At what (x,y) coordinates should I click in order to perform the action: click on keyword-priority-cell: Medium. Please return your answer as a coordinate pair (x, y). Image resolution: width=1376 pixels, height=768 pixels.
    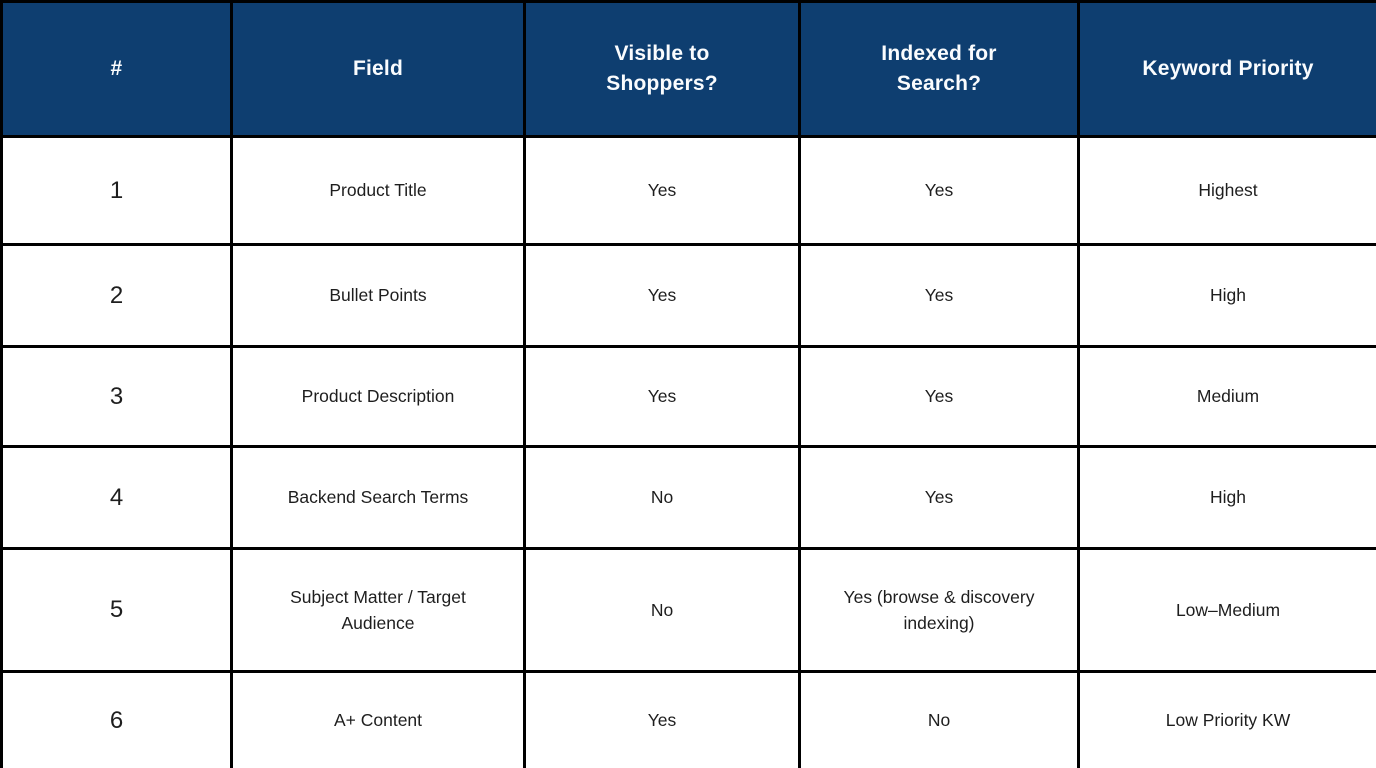
    Looking at the image, I should click on (1226, 396).